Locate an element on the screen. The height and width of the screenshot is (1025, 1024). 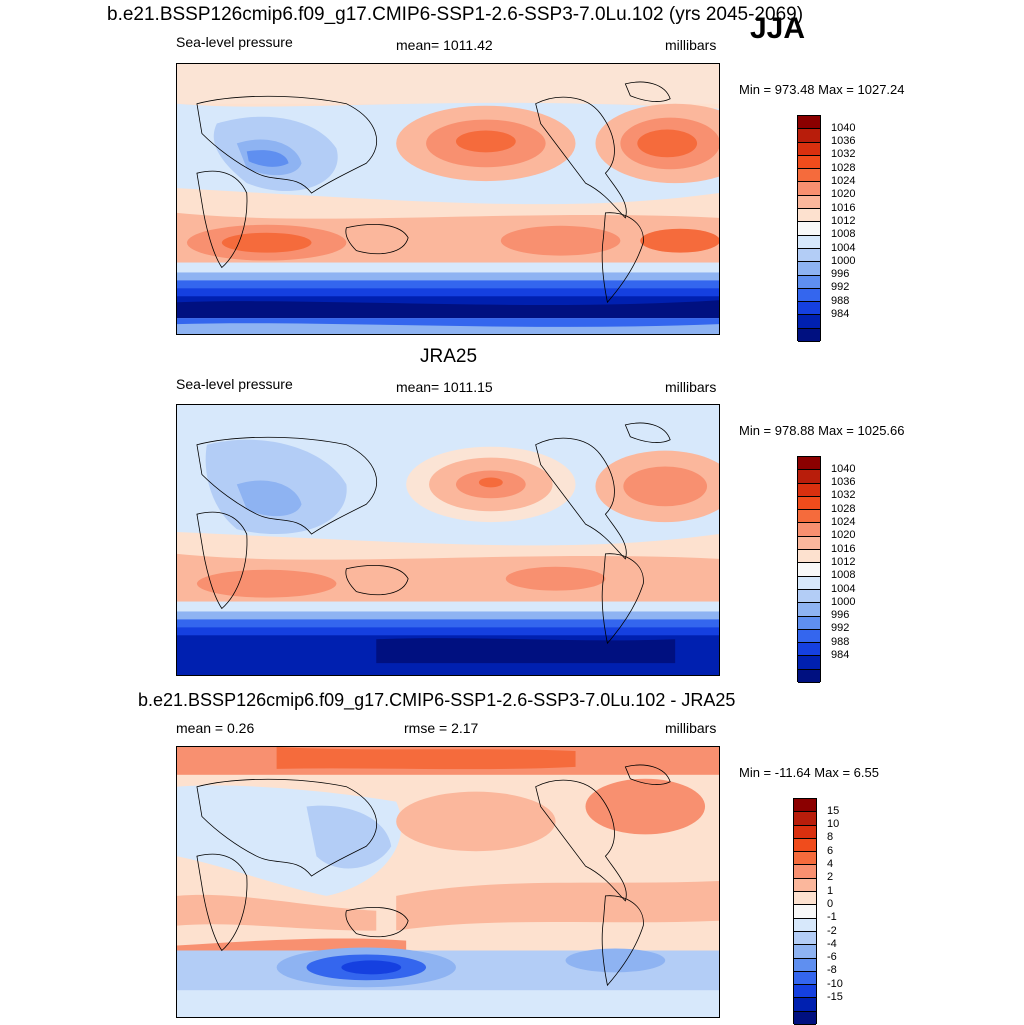
colorbar-tick-label: 10 is located at coordinates (833, 824).